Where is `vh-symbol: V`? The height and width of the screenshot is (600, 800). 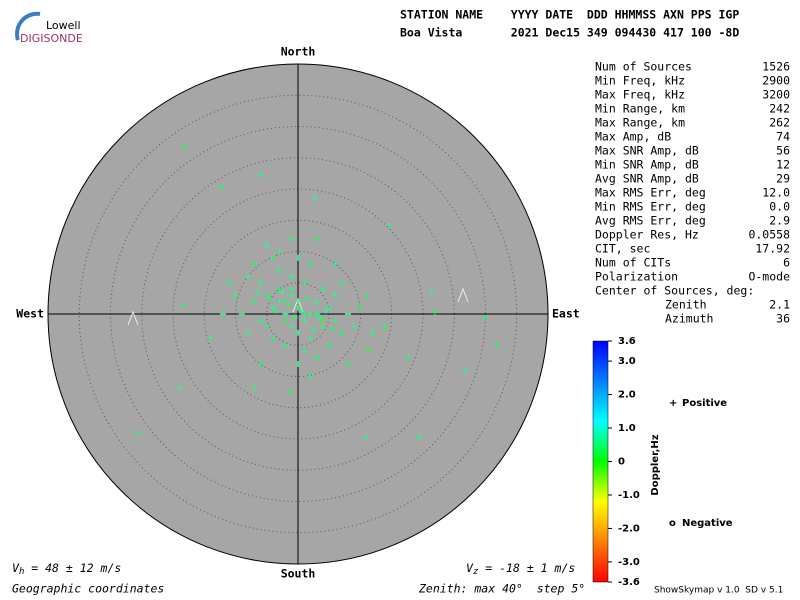
vh-symbol: V is located at coordinates (16, 568).